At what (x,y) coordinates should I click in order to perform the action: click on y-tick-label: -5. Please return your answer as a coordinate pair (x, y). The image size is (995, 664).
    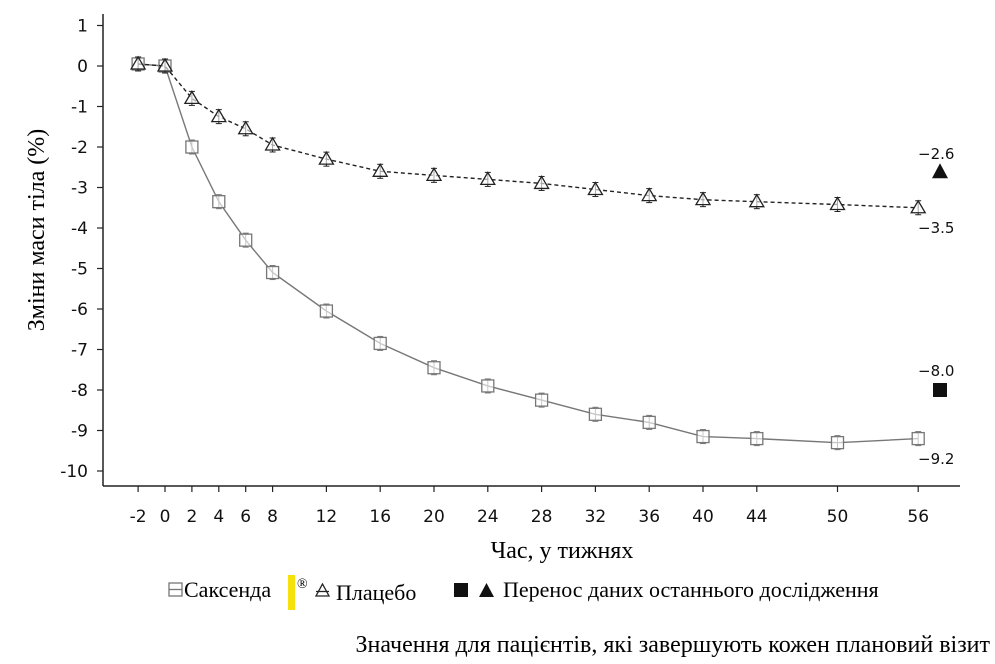
    Looking at the image, I should click on (79, 270).